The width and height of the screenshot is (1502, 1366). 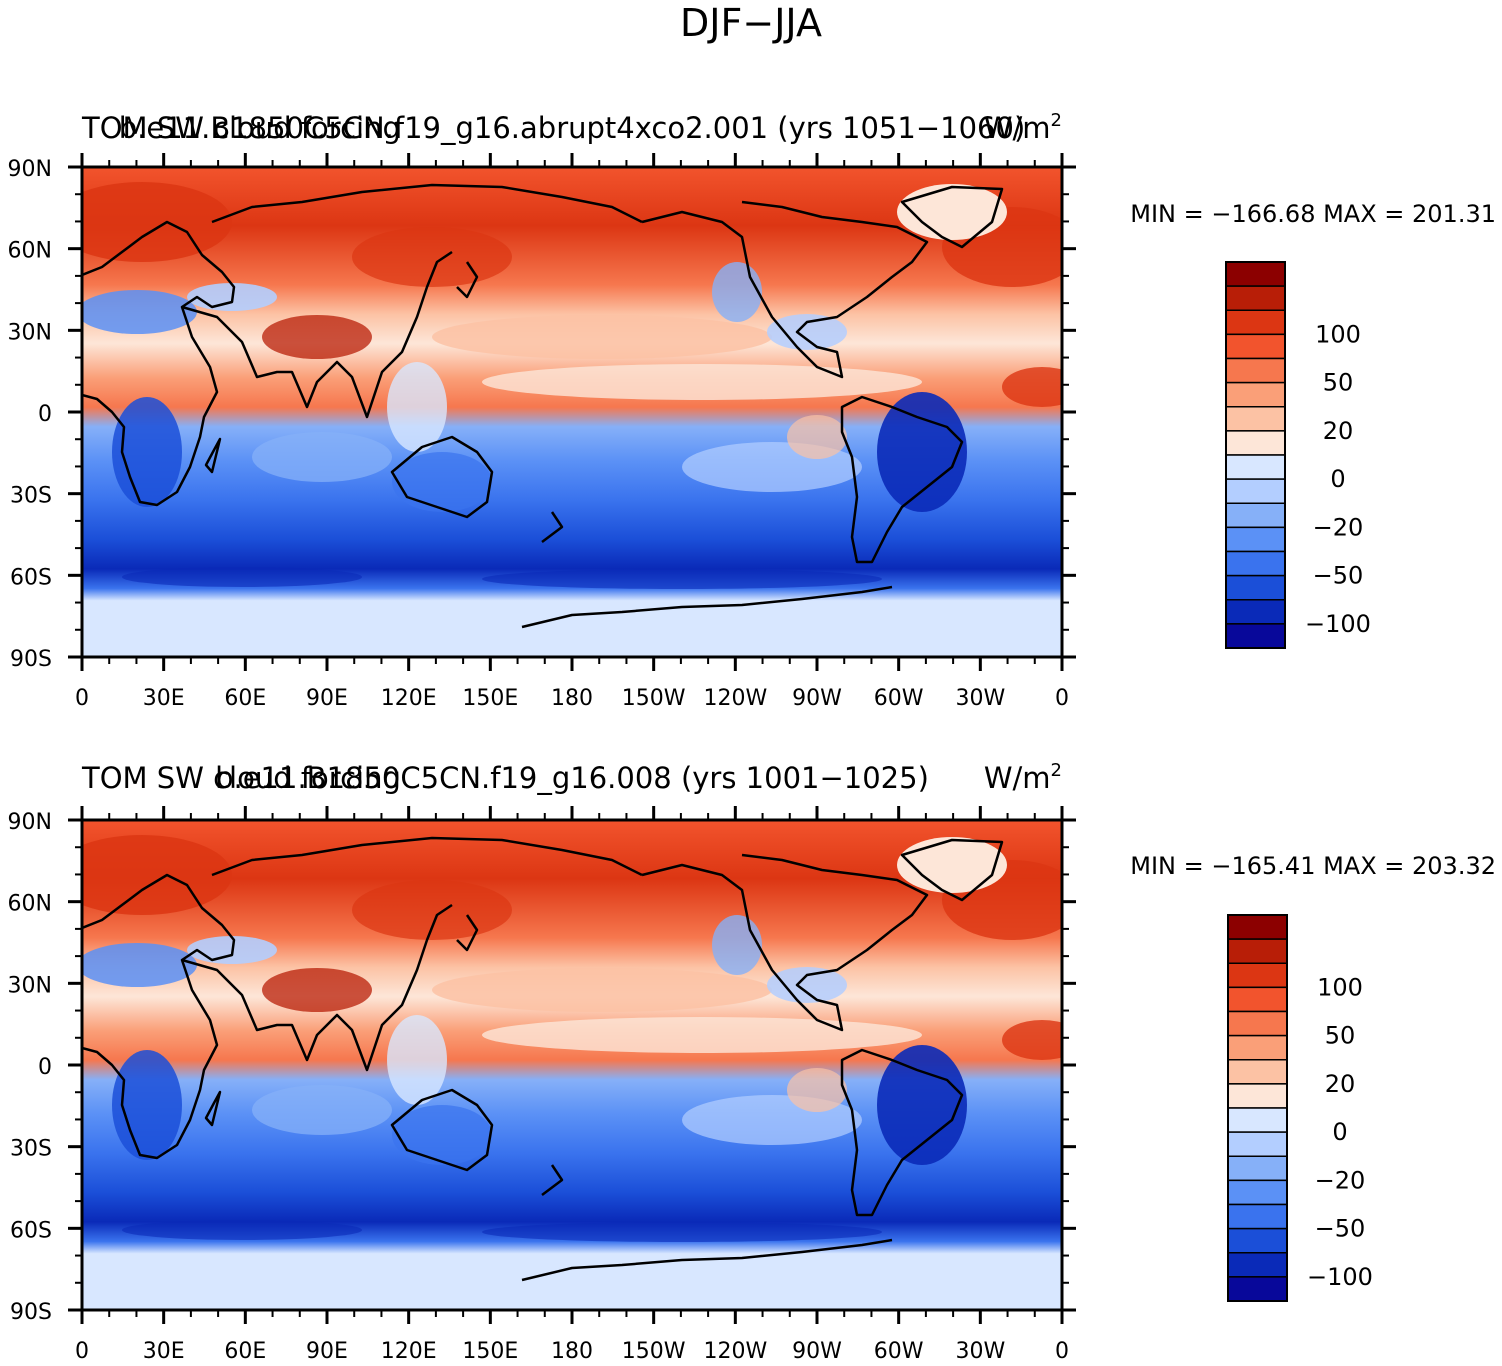 I want to click on panel-1-lon-label: 90W, so click(x=817, y=698).